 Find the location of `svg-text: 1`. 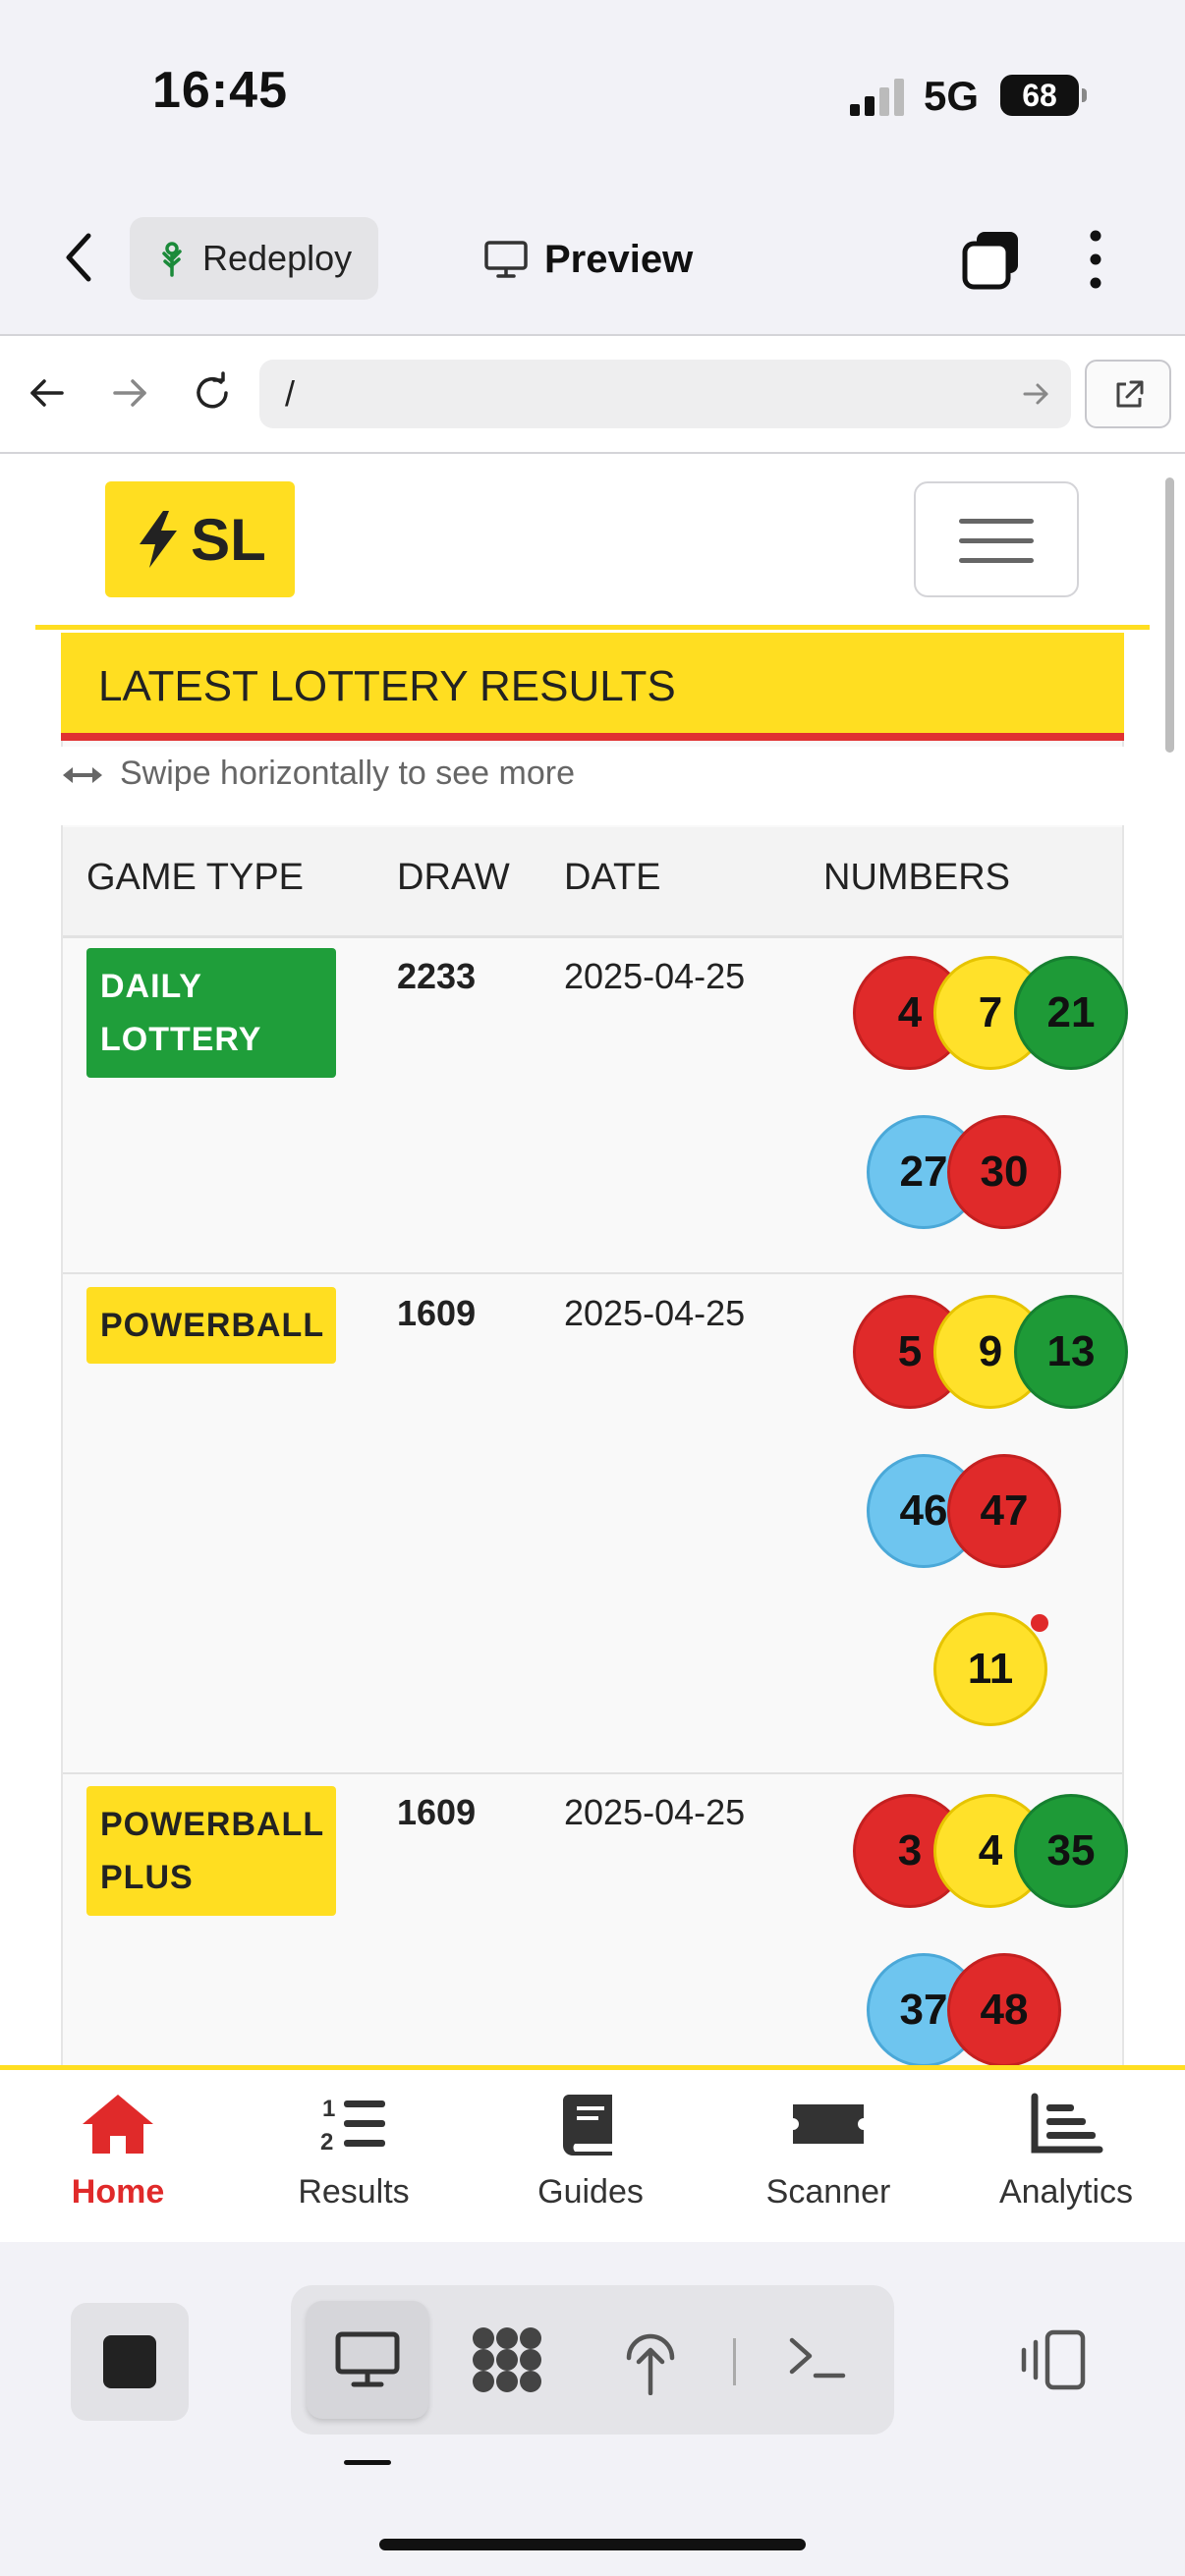

svg-text: 1 is located at coordinates (328, 2109).